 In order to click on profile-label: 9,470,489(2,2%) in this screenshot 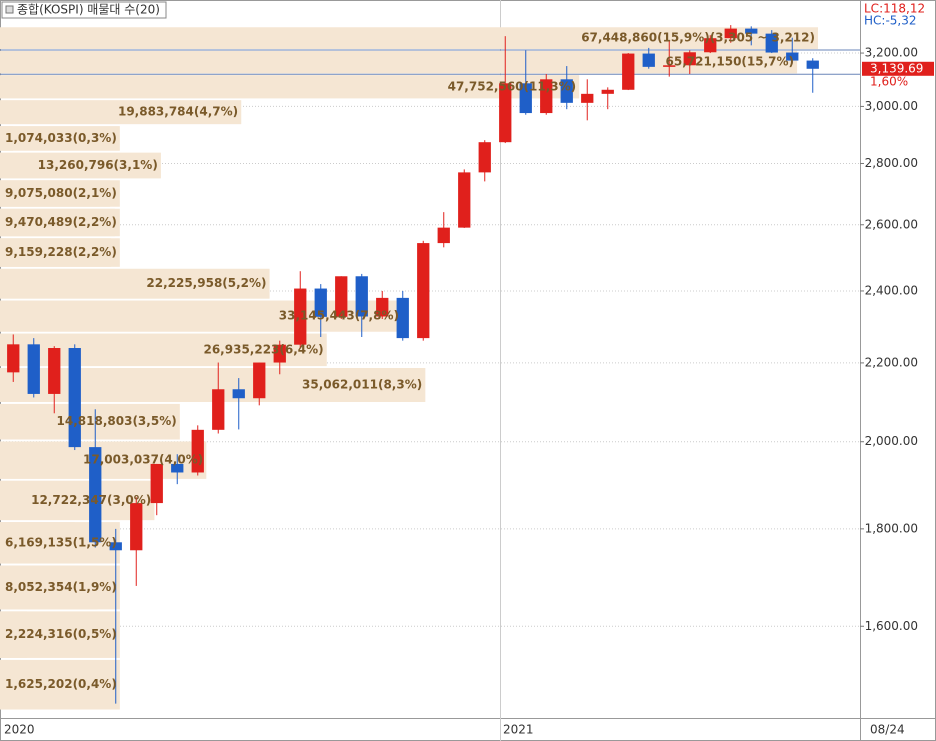, I will do `click(61, 222)`.